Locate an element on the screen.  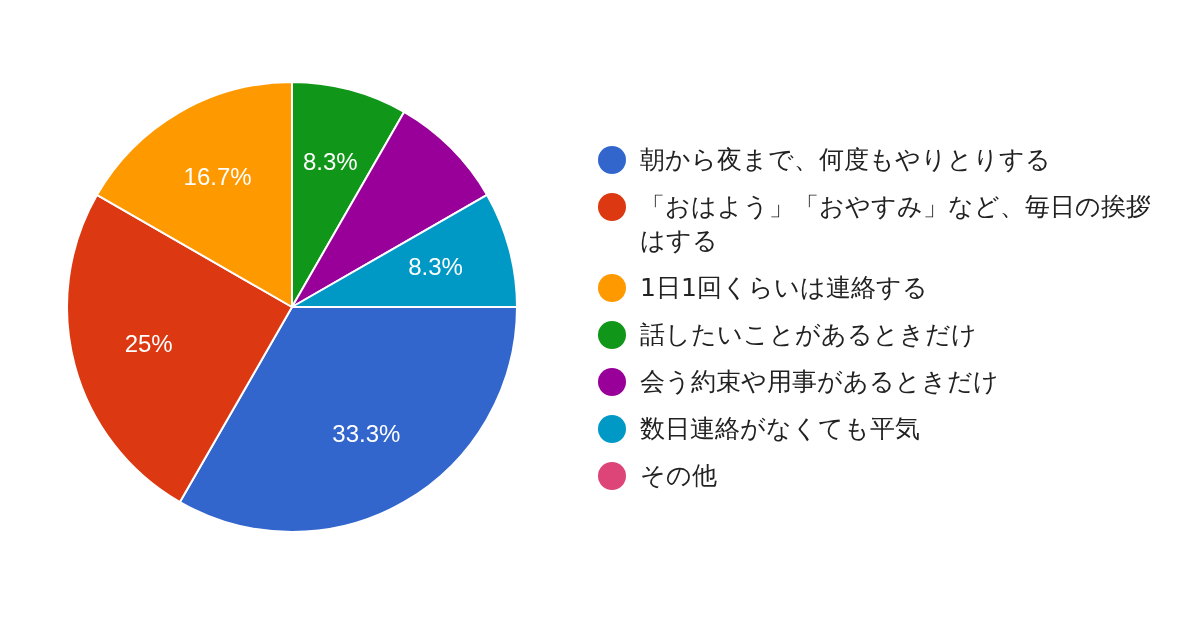
data-label: 33.3% is located at coordinates (366, 434).